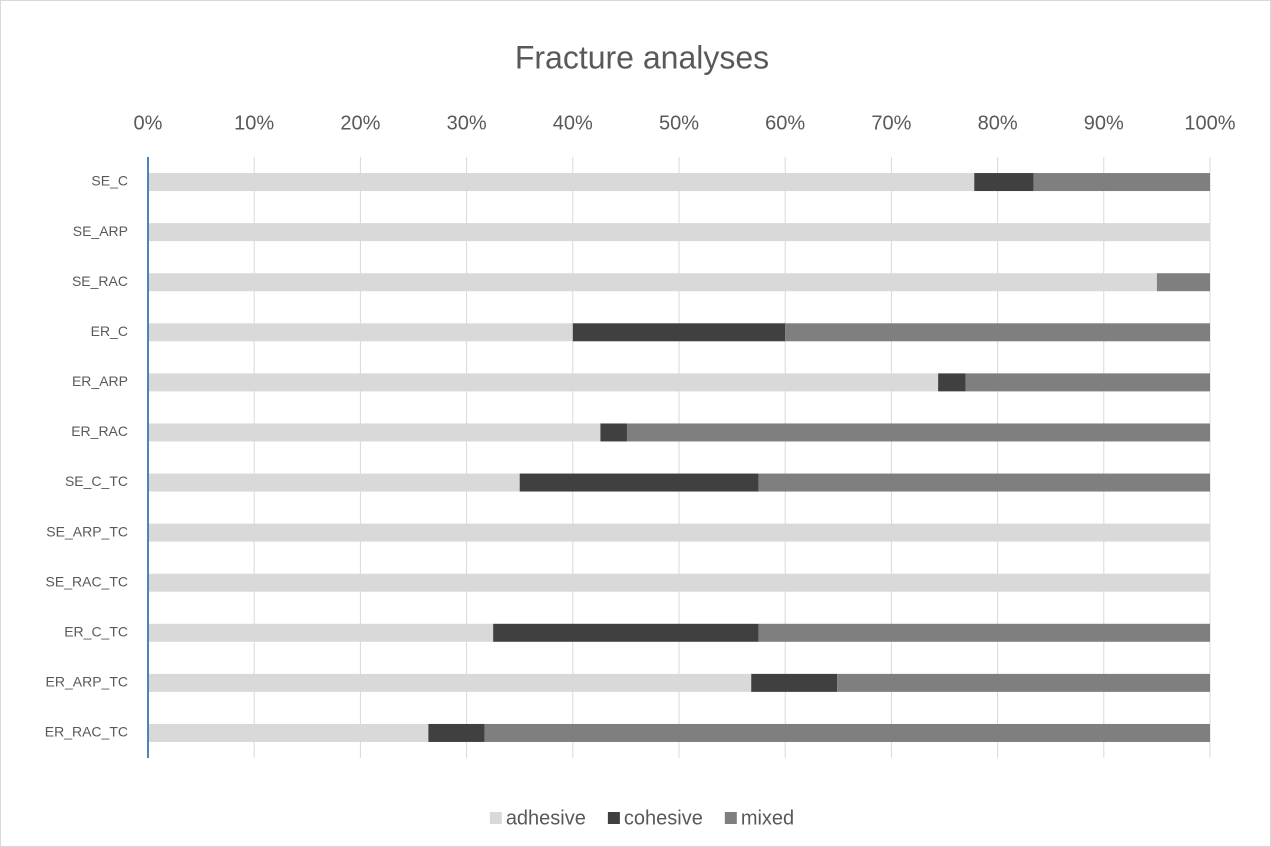 This screenshot has width=1271, height=847. What do you see at coordinates (467, 123) in the screenshot?
I see `x-tick-label: 30%` at bounding box center [467, 123].